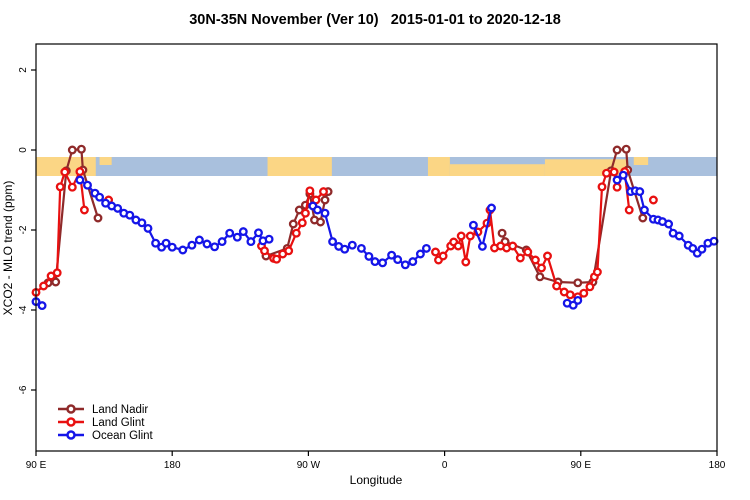 This screenshot has height=500, width=750. Describe the element at coordinates (309, 465) in the screenshot. I see `x-tick-label: 90 W` at that location.